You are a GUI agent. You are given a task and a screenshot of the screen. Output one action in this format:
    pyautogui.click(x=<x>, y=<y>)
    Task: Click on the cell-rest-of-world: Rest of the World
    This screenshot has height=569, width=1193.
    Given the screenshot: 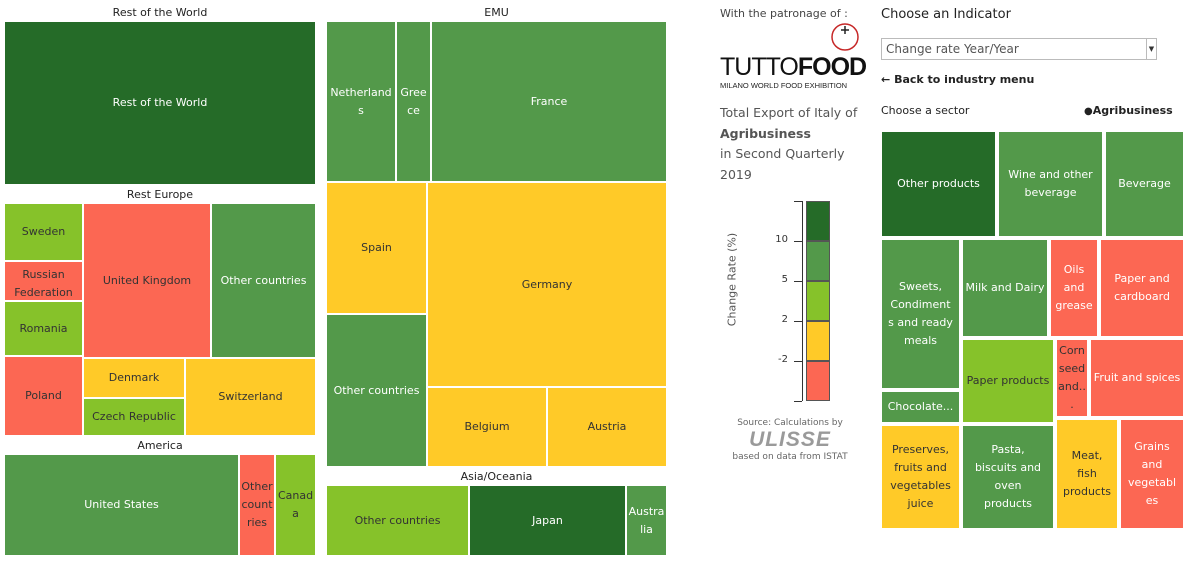 What is the action you would take?
    pyautogui.click(x=160, y=103)
    